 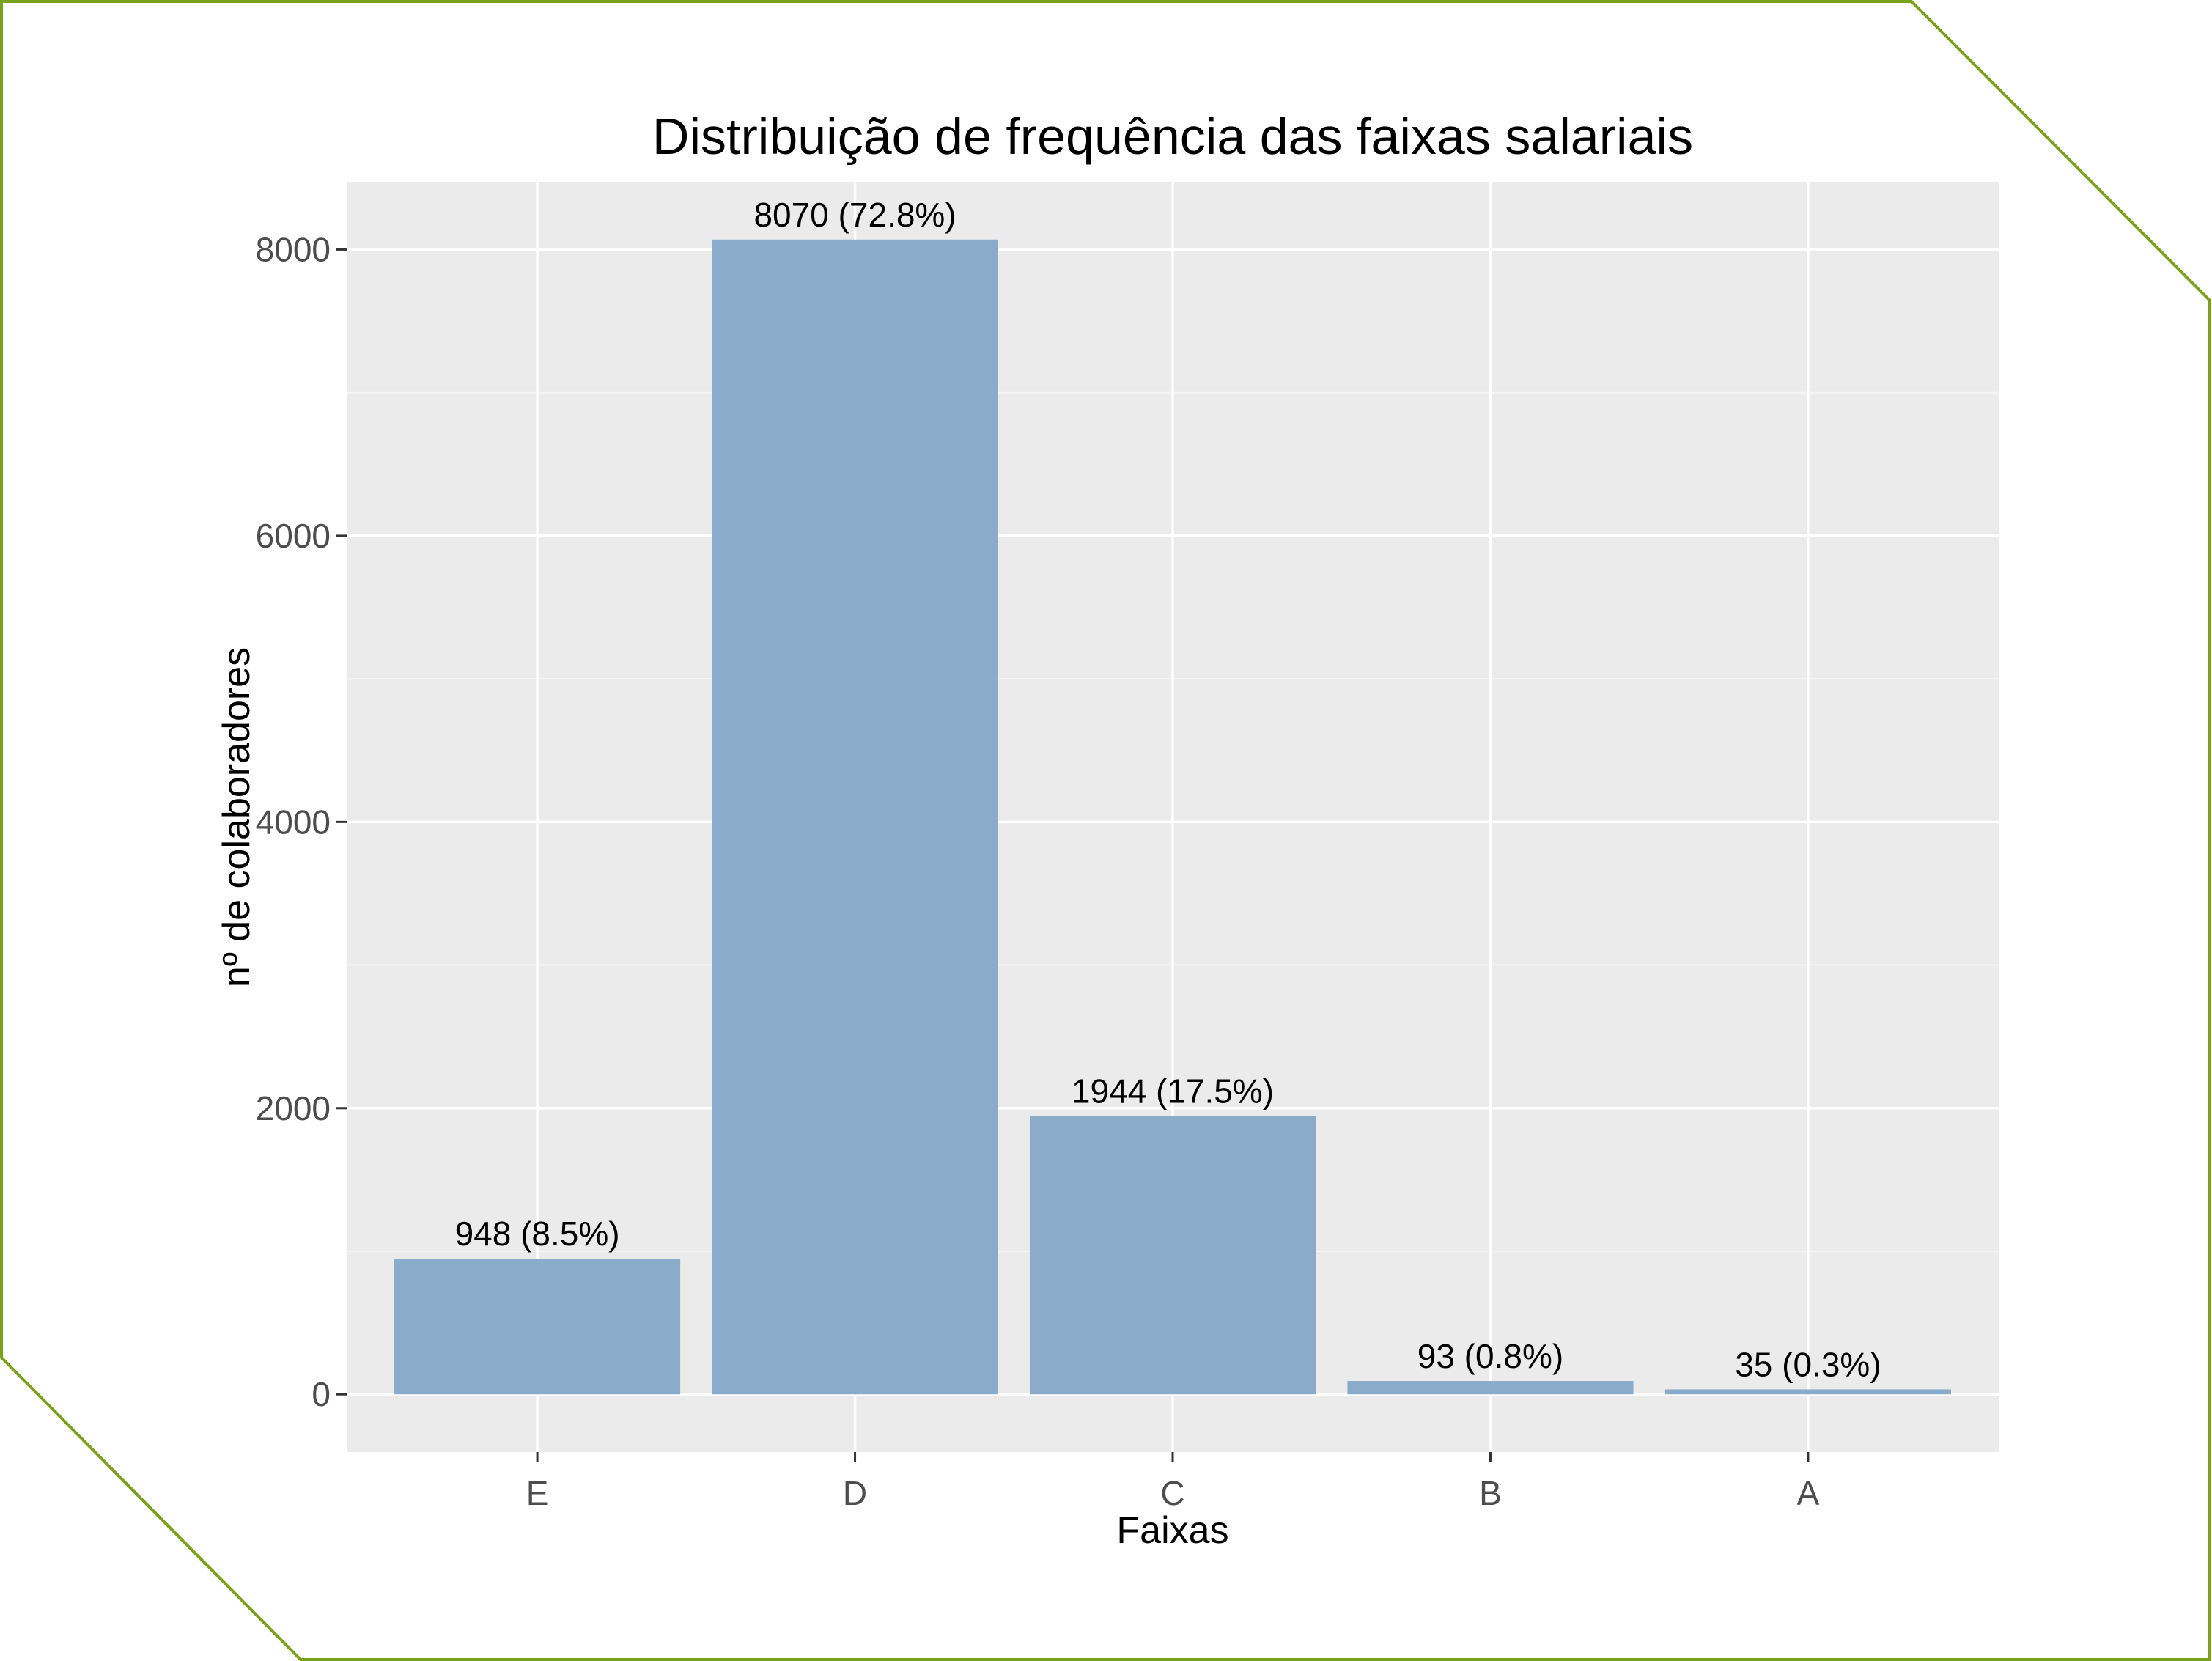 What do you see at coordinates (537, 1234) in the screenshot?
I see `bar-data-label: 948 (8.5%)` at bounding box center [537, 1234].